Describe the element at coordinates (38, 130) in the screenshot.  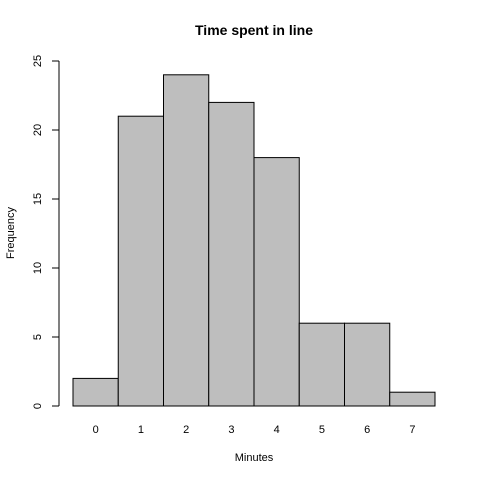
I see `y-tick-label: 20` at that location.